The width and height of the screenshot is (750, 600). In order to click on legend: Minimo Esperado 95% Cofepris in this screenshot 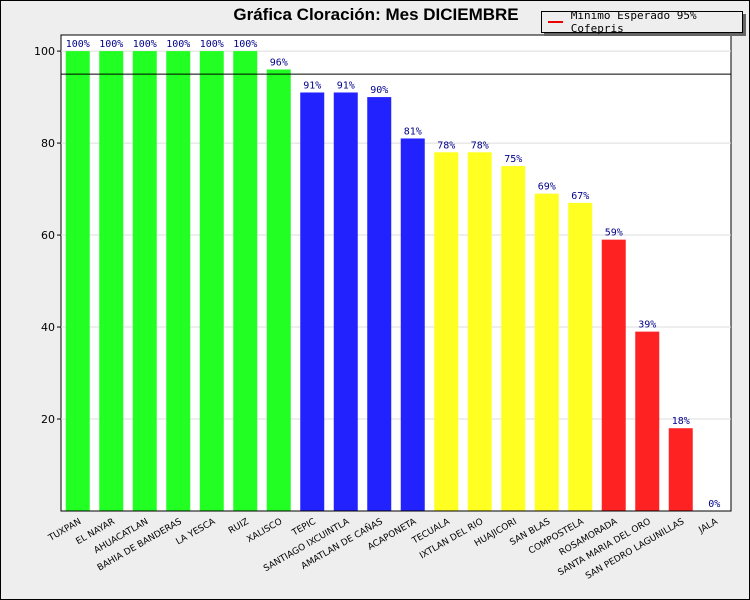, I will do `click(642, 22)`.